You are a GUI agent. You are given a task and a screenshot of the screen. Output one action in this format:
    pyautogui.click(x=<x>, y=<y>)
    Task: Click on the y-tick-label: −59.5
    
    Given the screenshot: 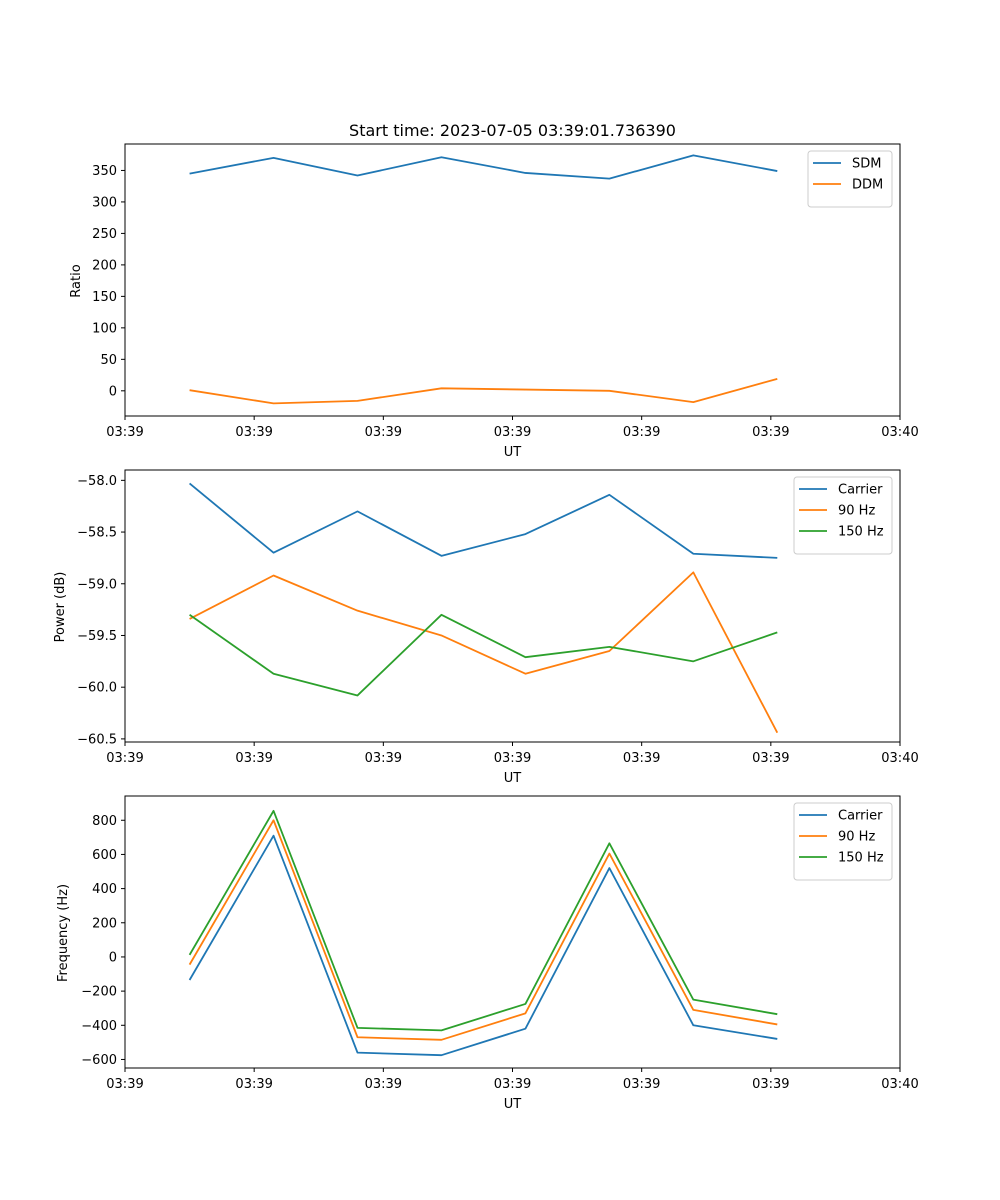 What is the action you would take?
    pyautogui.click(x=97, y=636)
    